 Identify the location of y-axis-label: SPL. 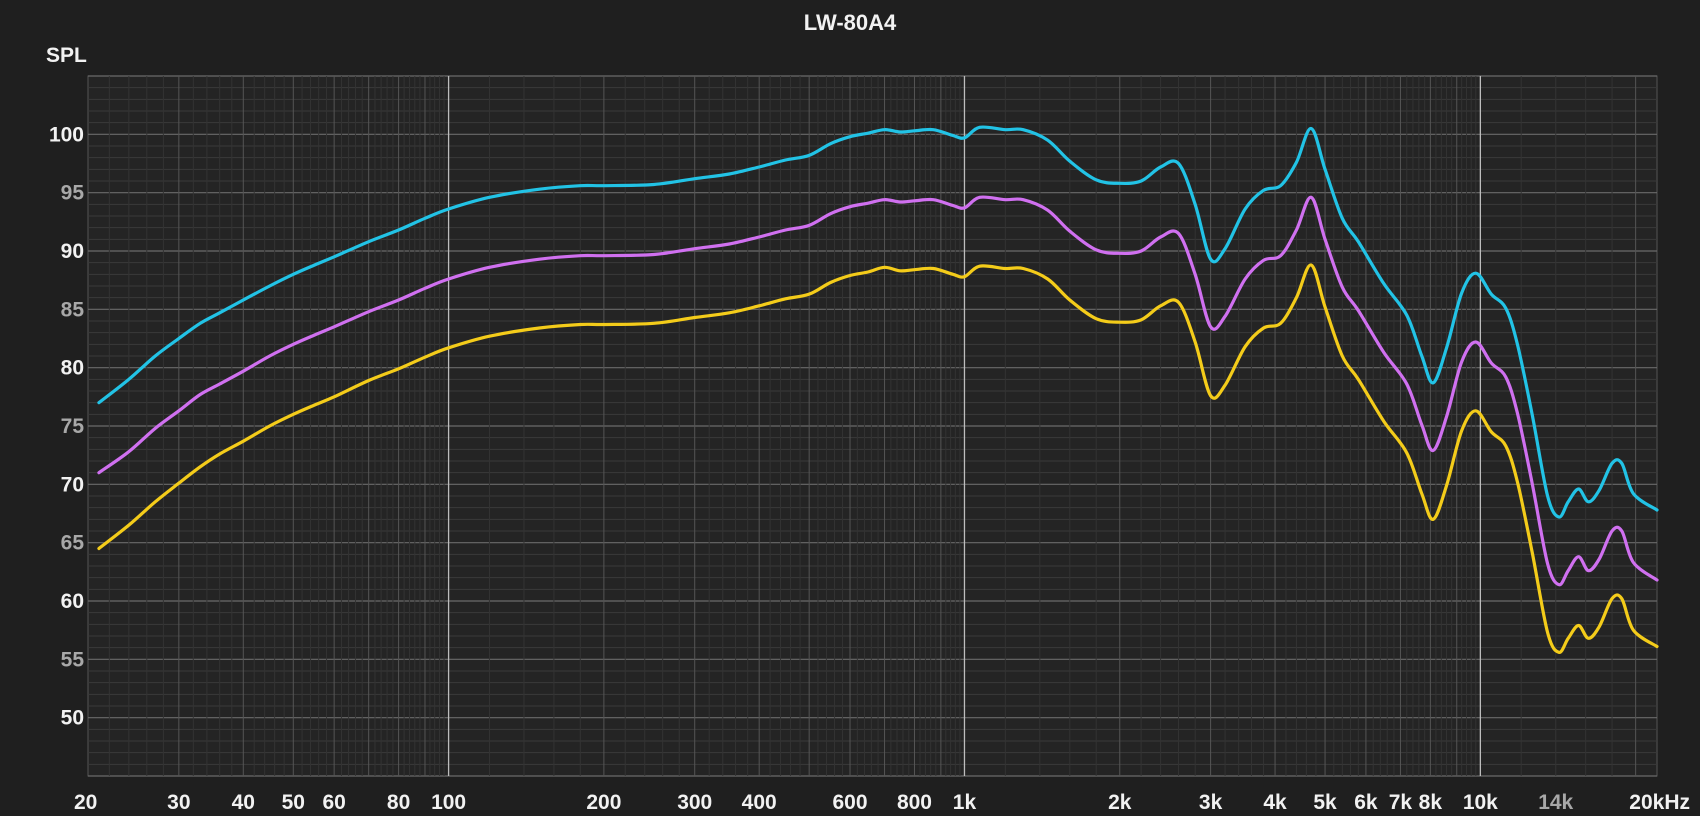
(66, 55).